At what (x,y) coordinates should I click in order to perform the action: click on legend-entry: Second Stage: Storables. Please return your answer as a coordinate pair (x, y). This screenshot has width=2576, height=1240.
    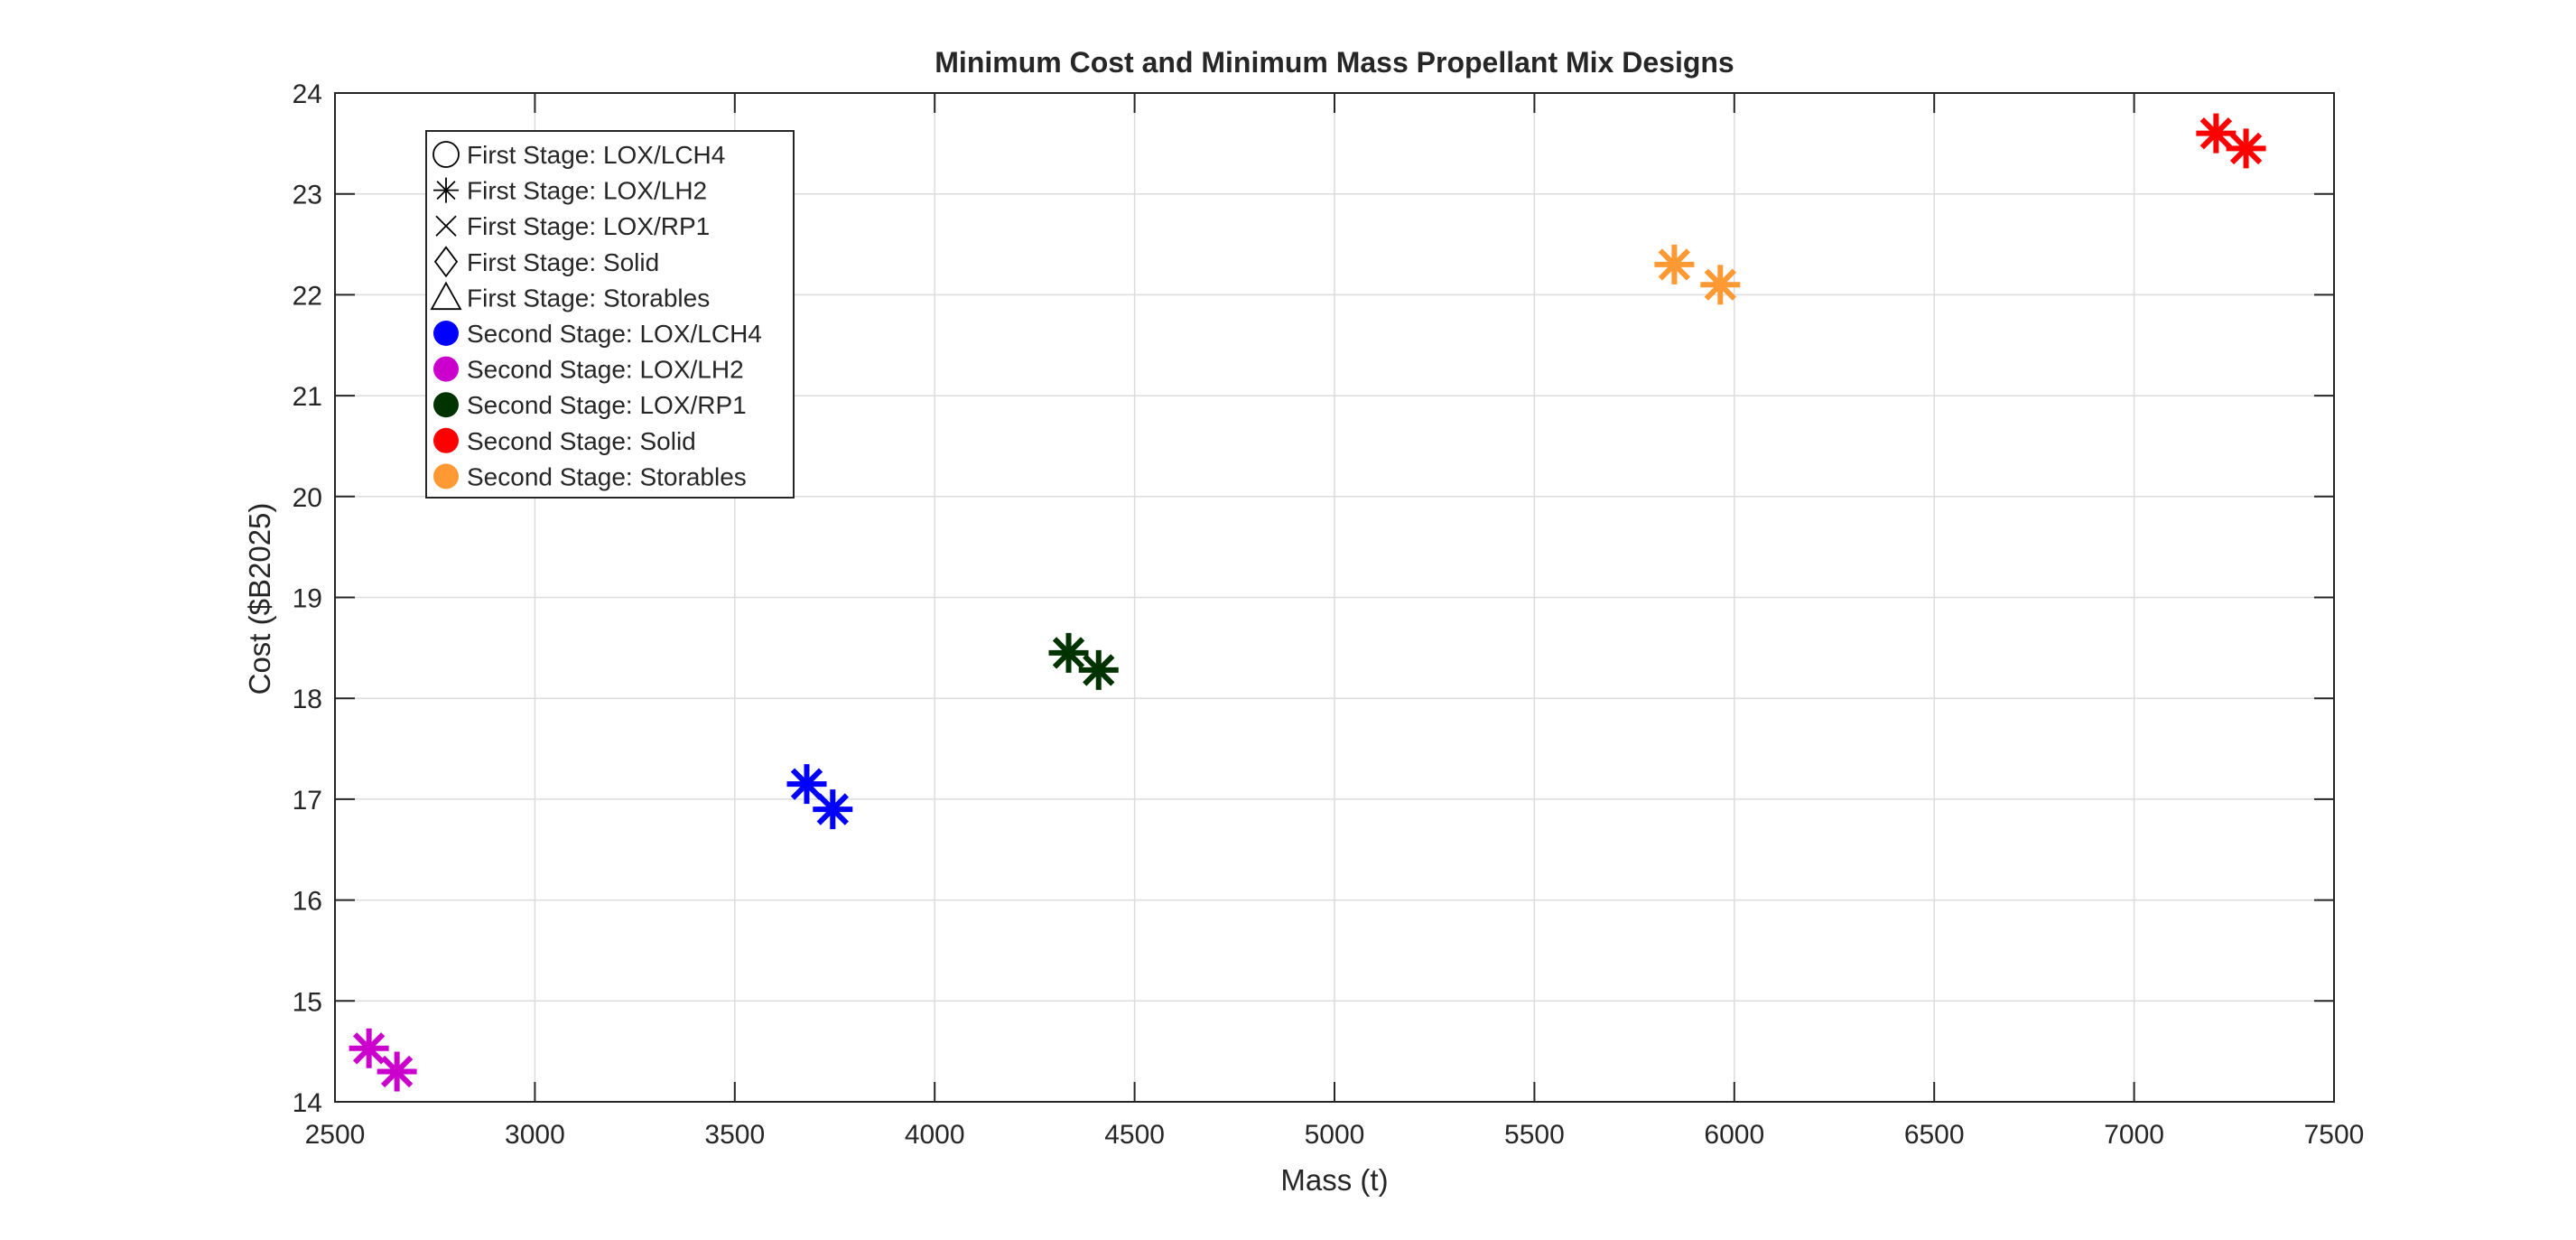
    Looking at the image, I should click on (590, 476).